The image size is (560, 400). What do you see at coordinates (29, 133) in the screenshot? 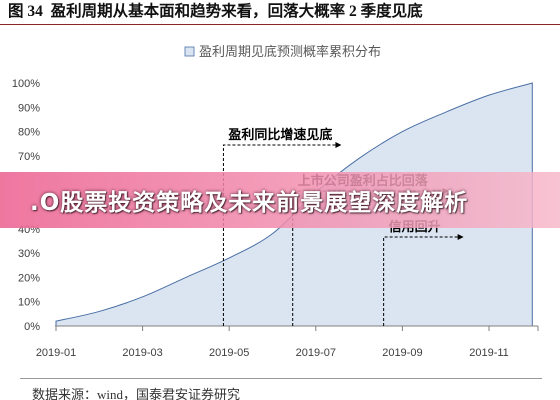
I see `y-tick-label: 80%` at bounding box center [29, 133].